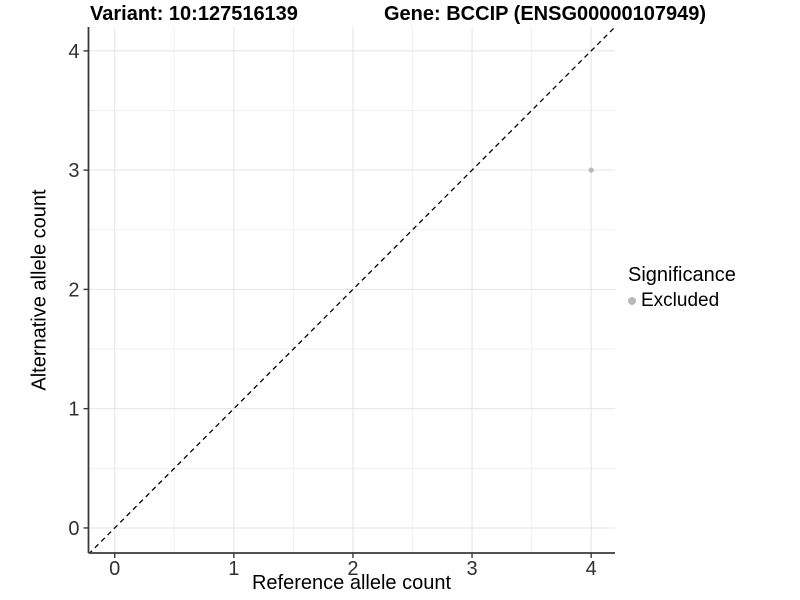  Describe the element at coordinates (73, 290) in the screenshot. I see `y-tick-label: 2` at that location.